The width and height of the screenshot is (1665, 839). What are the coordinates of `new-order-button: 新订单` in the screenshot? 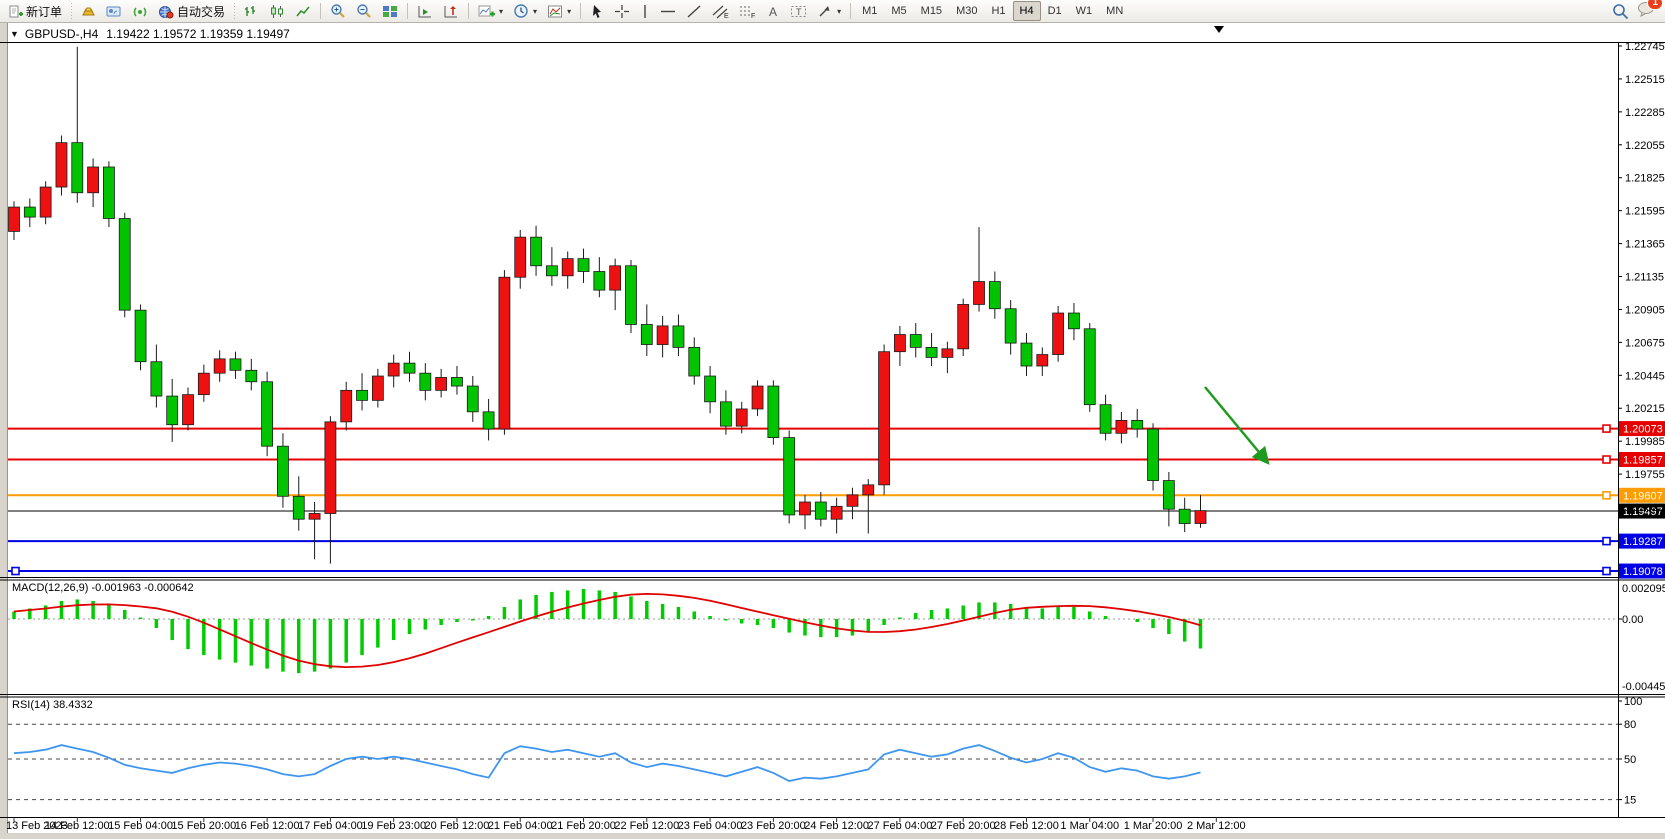 It's located at (35, 11).